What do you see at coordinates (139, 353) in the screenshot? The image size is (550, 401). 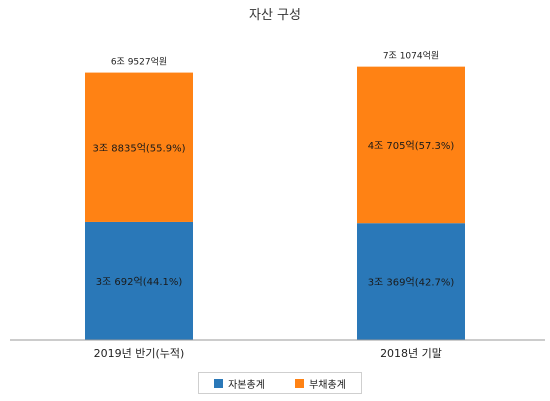 I see `x-tick-label: 2019년 반기(누적)` at bounding box center [139, 353].